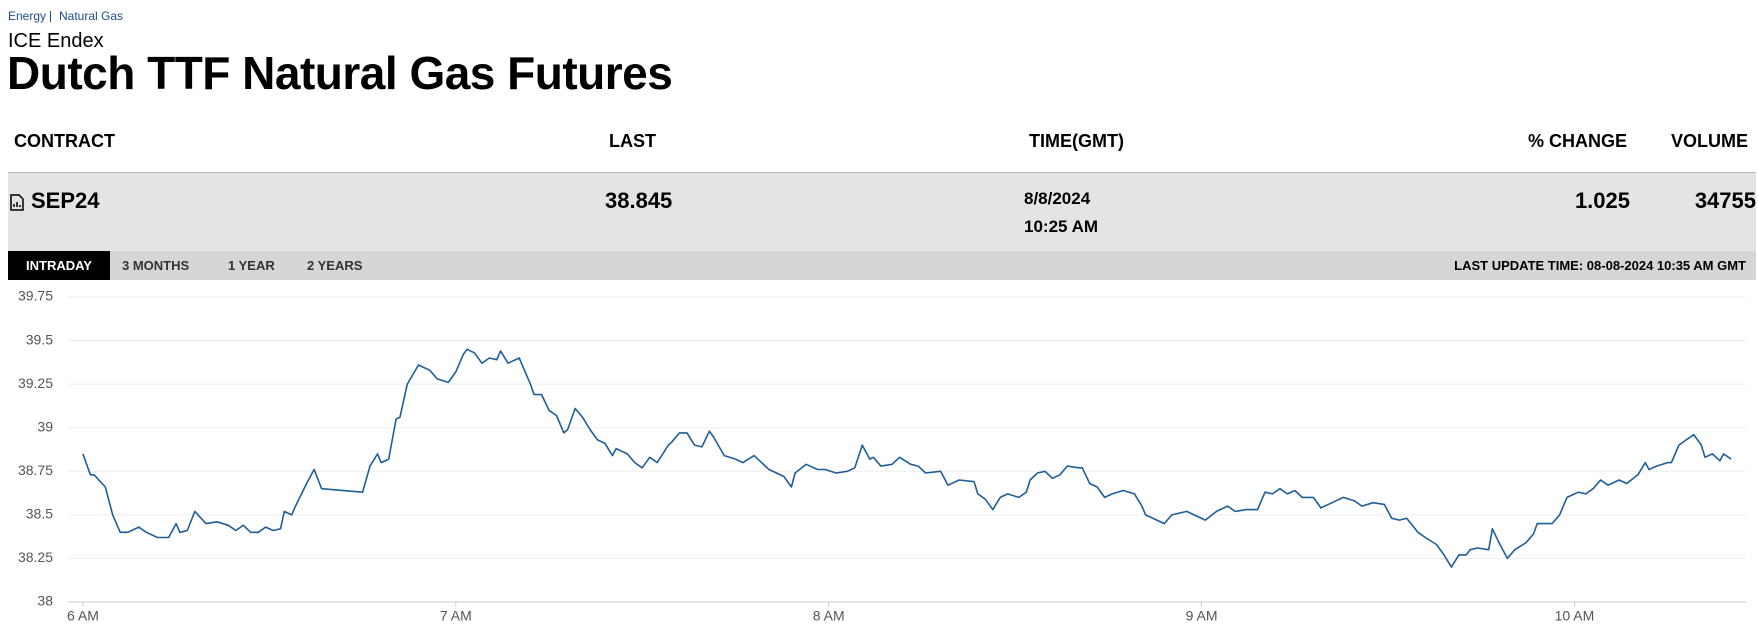 This screenshot has width=1758, height=635. I want to click on percent-change: 1.025, so click(1602, 200).